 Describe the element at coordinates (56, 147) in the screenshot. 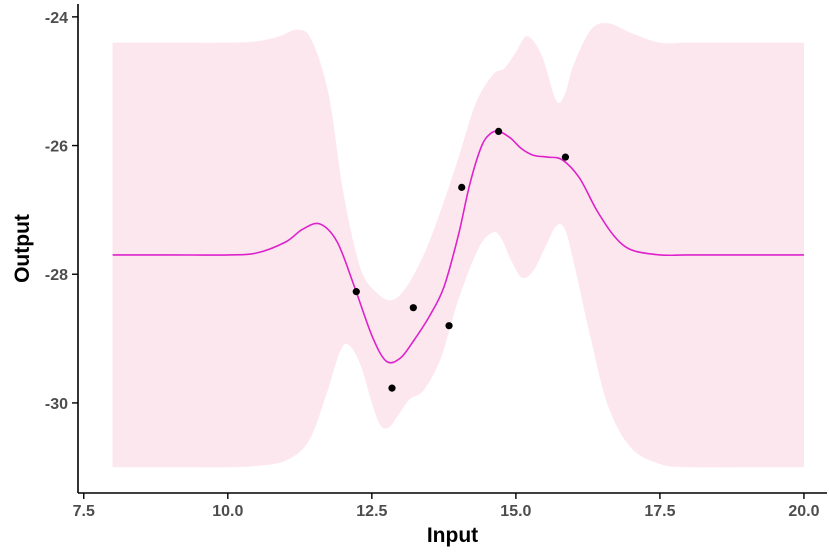

I see `y-tick-label: -26` at that location.